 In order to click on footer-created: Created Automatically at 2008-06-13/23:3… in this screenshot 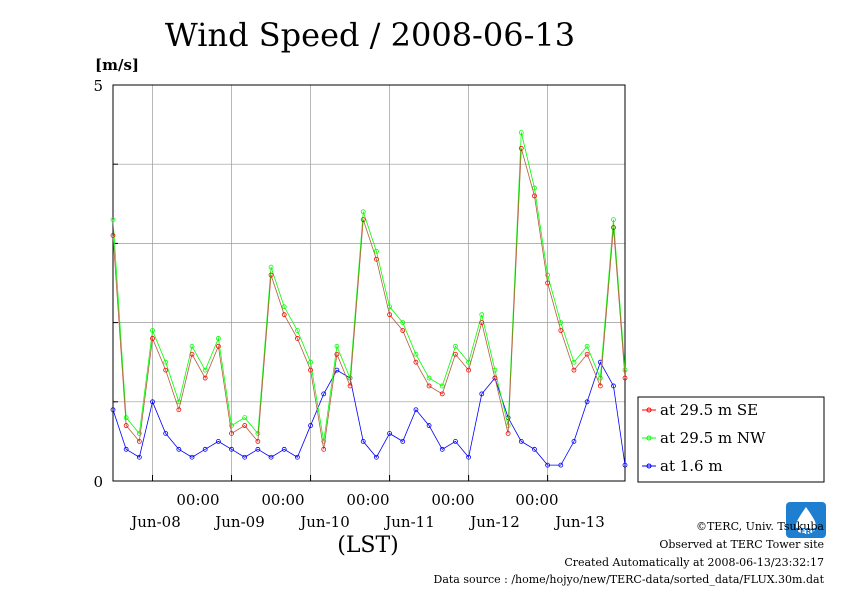, I will do `click(694, 562)`.